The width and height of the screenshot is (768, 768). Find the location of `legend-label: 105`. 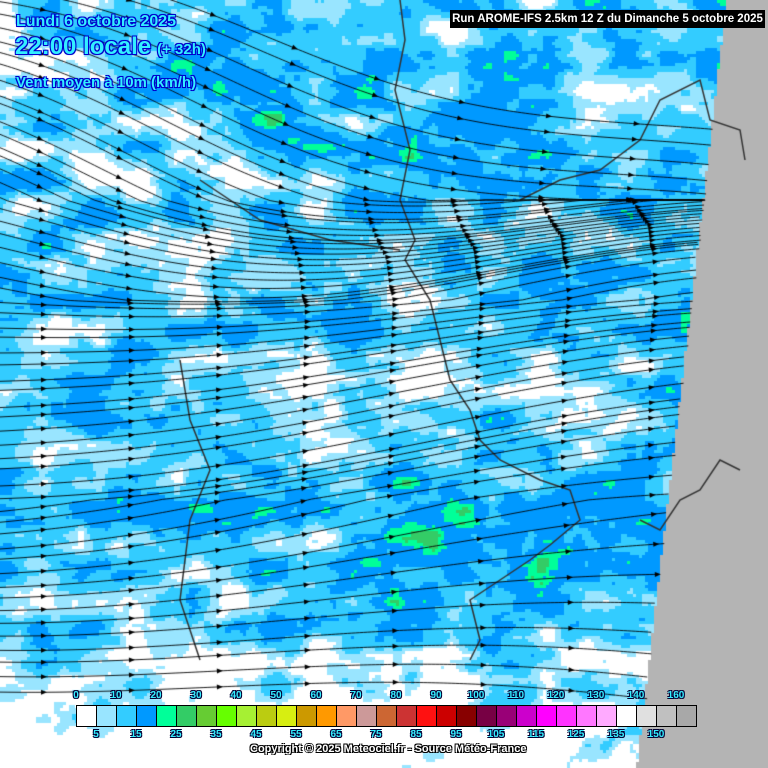

legend-label: 105 is located at coordinates (496, 734).